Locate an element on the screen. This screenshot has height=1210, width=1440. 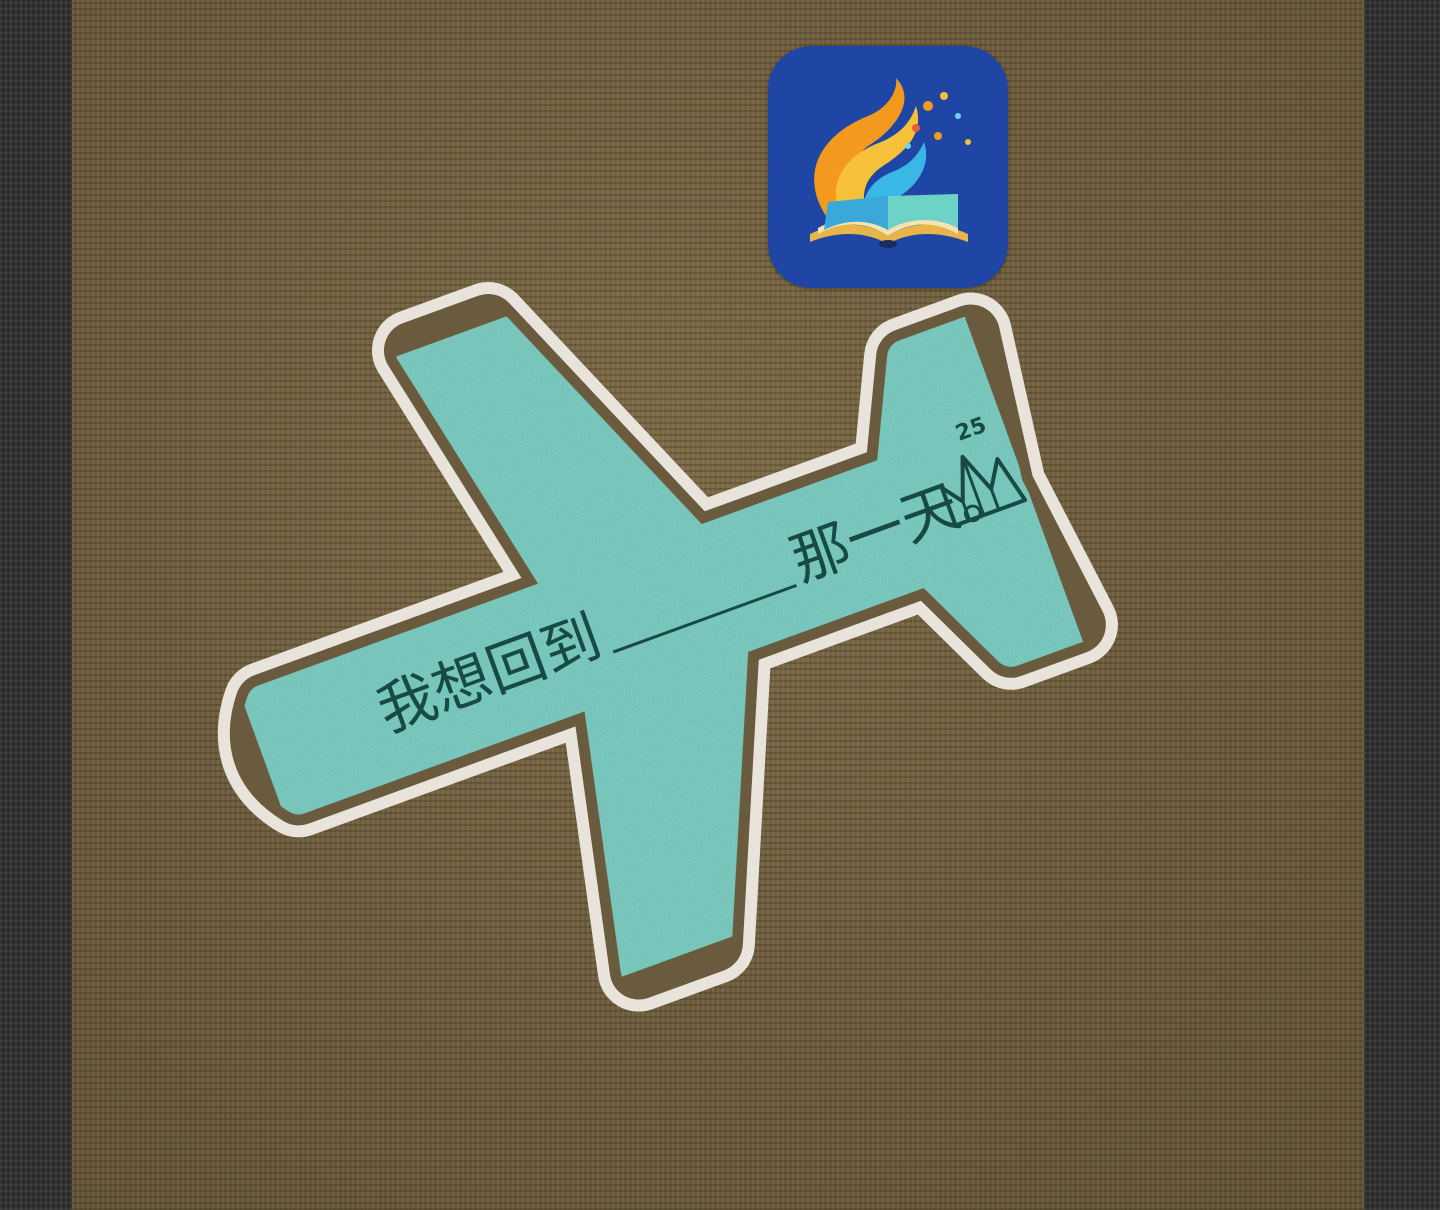
book-logo-icon is located at coordinates (888, 167).